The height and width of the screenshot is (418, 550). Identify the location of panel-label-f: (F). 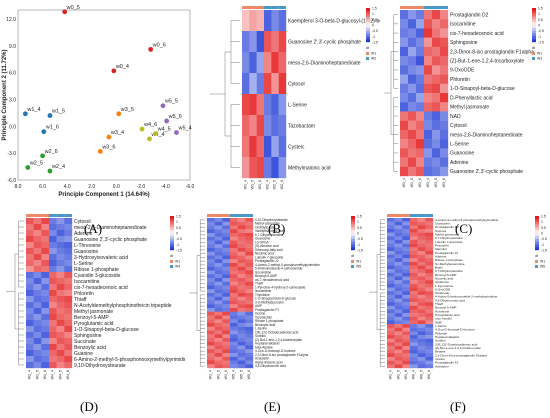
(458, 406).